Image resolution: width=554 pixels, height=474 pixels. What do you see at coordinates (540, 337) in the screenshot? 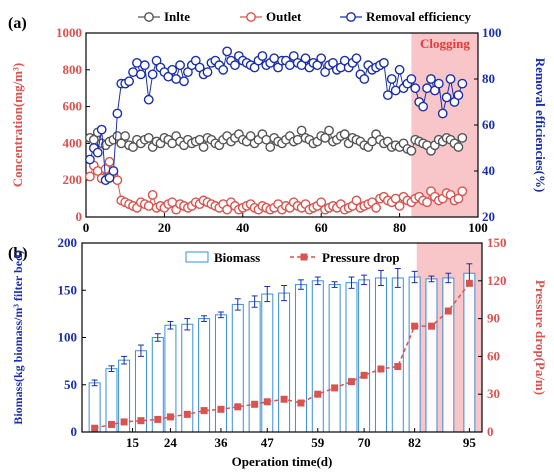
I see `y-right-axis-title: Pressure drop(Pa/m)` at bounding box center [540, 337].